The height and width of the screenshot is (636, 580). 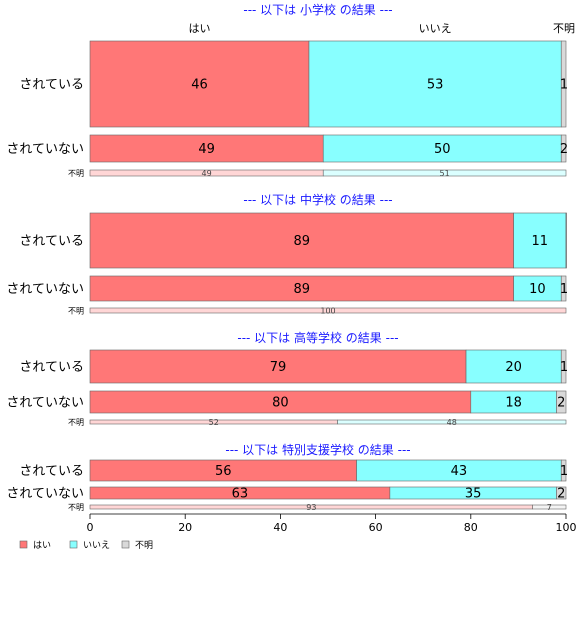 What do you see at coordinates (51, 85) in the screenshot?
I see `row-label-0-0: されている` at bounding box center [51, 85].